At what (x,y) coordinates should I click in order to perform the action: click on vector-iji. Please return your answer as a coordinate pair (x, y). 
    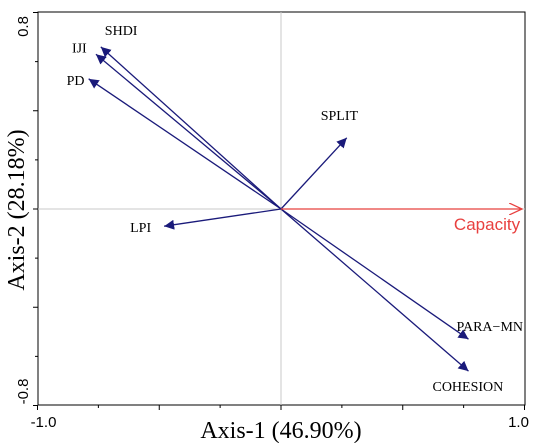
    Looking at the image, I should click on (188, 131).